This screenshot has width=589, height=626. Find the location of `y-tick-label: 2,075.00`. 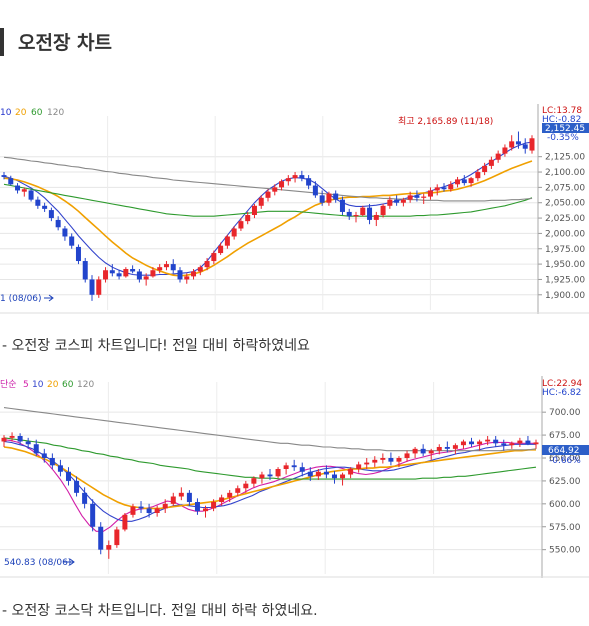

y-tick-label: 2,075.00 is located at coordinates (565, 188).